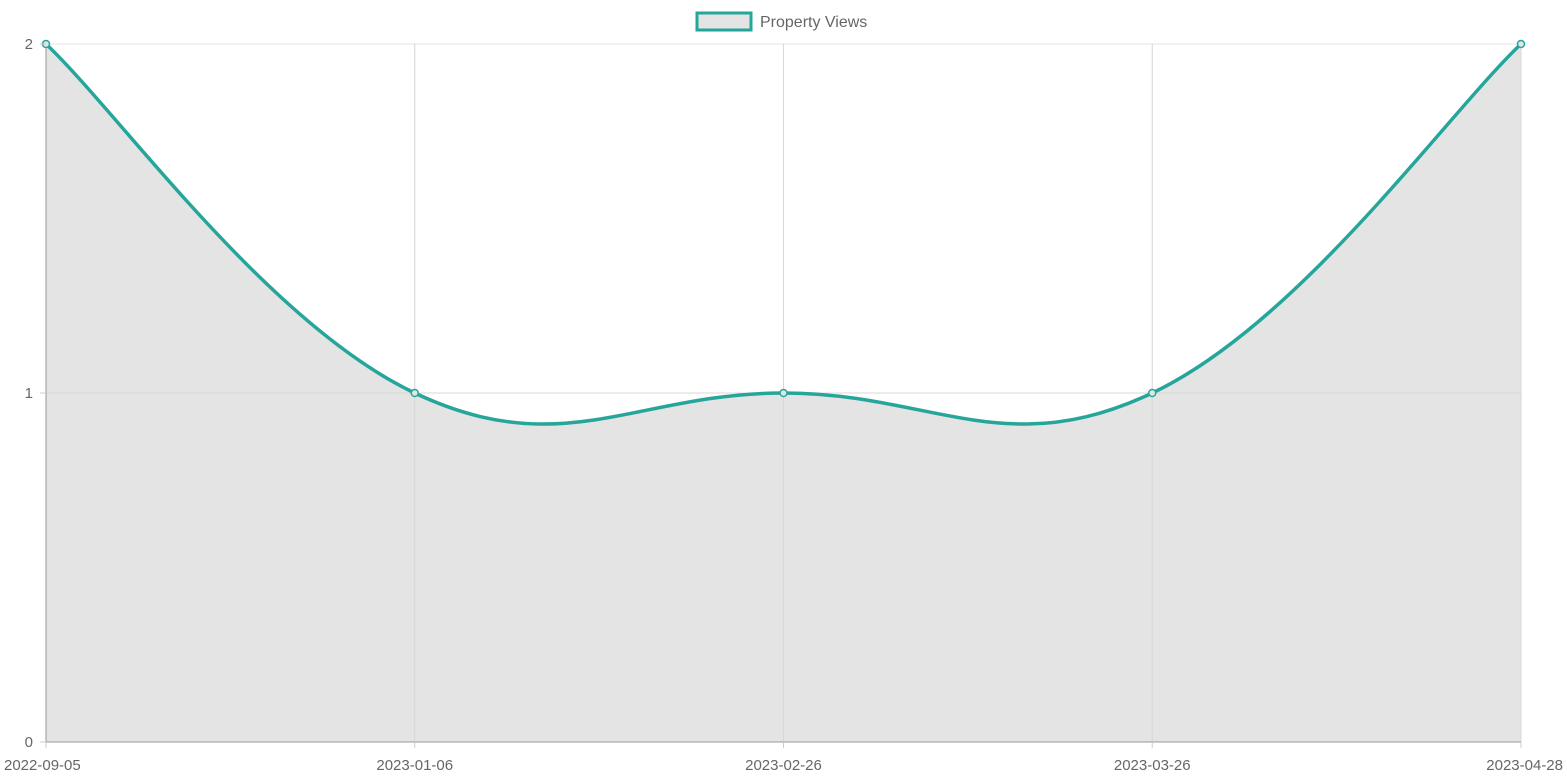 The height and width of the screenshot is (783, 1567). Describe the element at coordinates (35, 393) in the screenshot. I see `y-axis-ticks: 0 1 2` at that location.